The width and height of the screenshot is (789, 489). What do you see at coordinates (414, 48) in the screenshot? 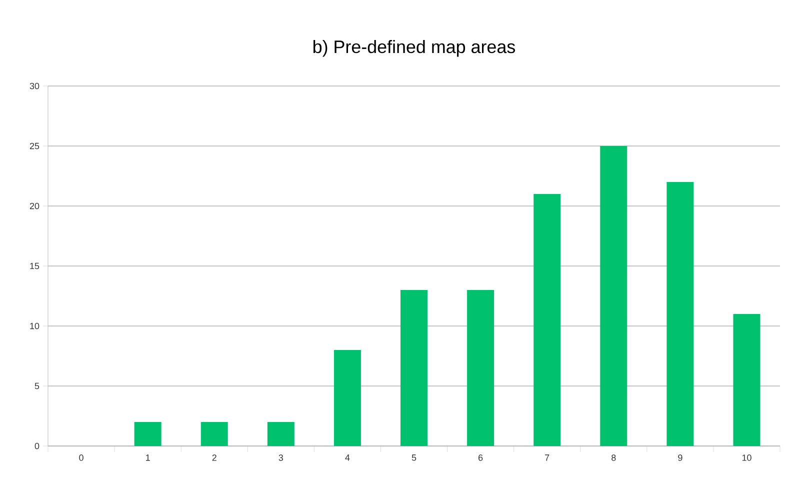
I see `chart-title: b) Pre-defined map areas` at bounding box center [414, 48].